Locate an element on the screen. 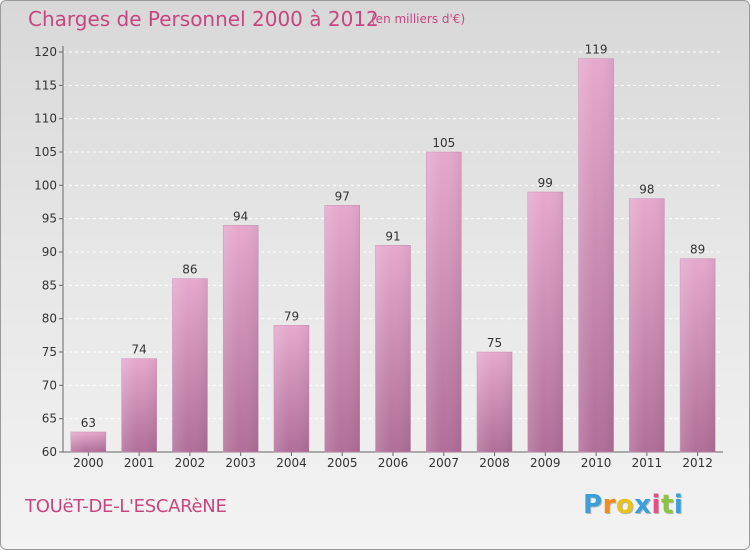 The width and height of the screenshot is (750, 550). x-tick-label: 2004 is located at coordinates (291, 463).